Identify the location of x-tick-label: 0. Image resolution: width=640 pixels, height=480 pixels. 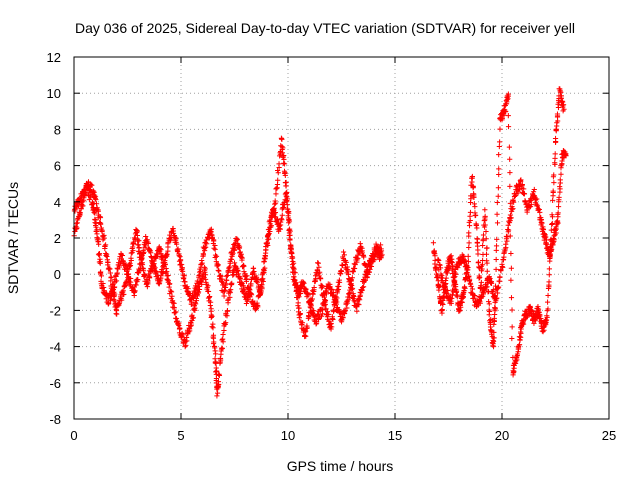
(73, 435).